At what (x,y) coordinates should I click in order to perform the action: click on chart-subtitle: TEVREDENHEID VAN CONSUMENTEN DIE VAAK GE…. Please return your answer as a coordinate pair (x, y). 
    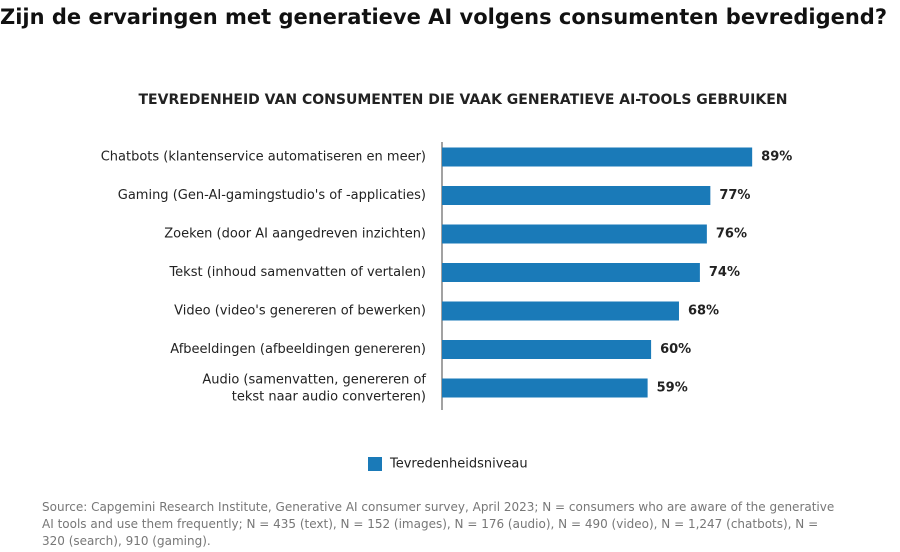
    Looking at the image, I should click on (463, 100).